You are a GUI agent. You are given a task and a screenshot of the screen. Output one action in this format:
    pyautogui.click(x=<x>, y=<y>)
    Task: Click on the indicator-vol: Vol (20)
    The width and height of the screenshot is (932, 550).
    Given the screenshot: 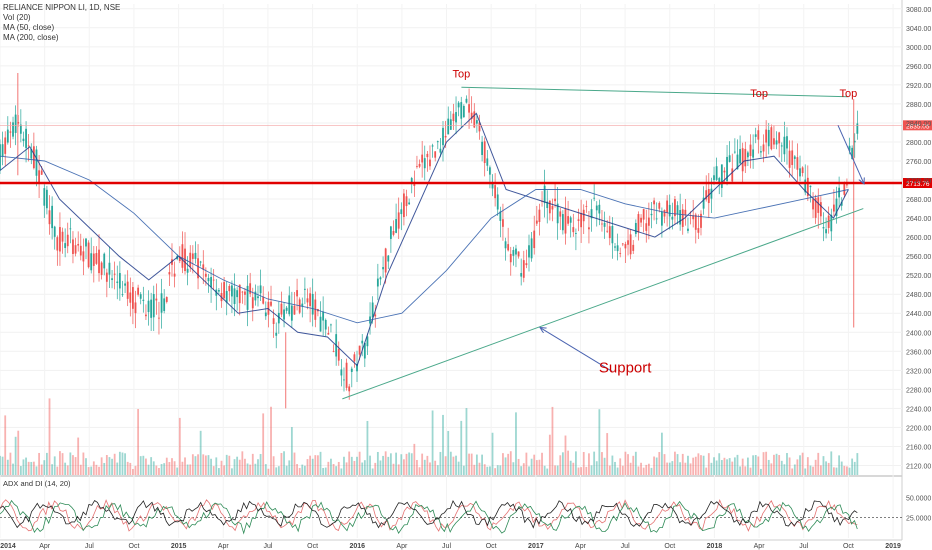 What is the action you would take?
    pyautogui.click(x=17, y=17)
    